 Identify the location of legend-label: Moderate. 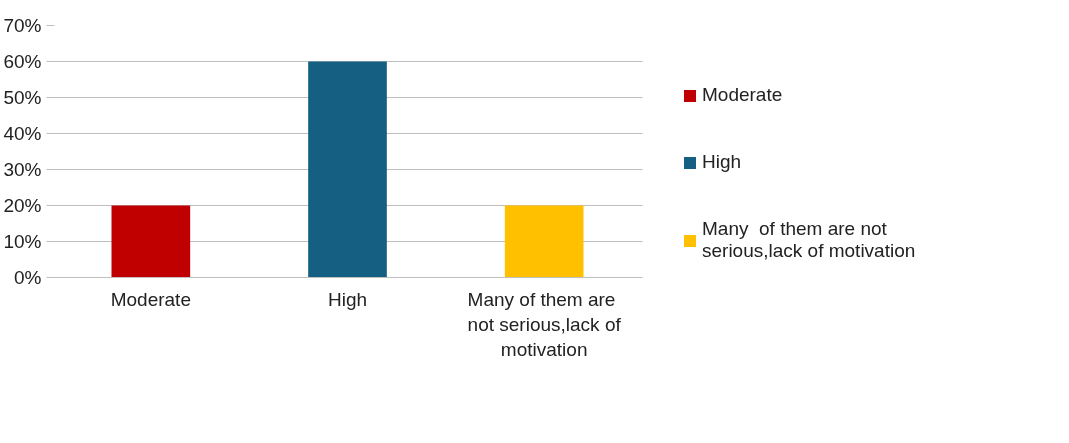
(742, 95).